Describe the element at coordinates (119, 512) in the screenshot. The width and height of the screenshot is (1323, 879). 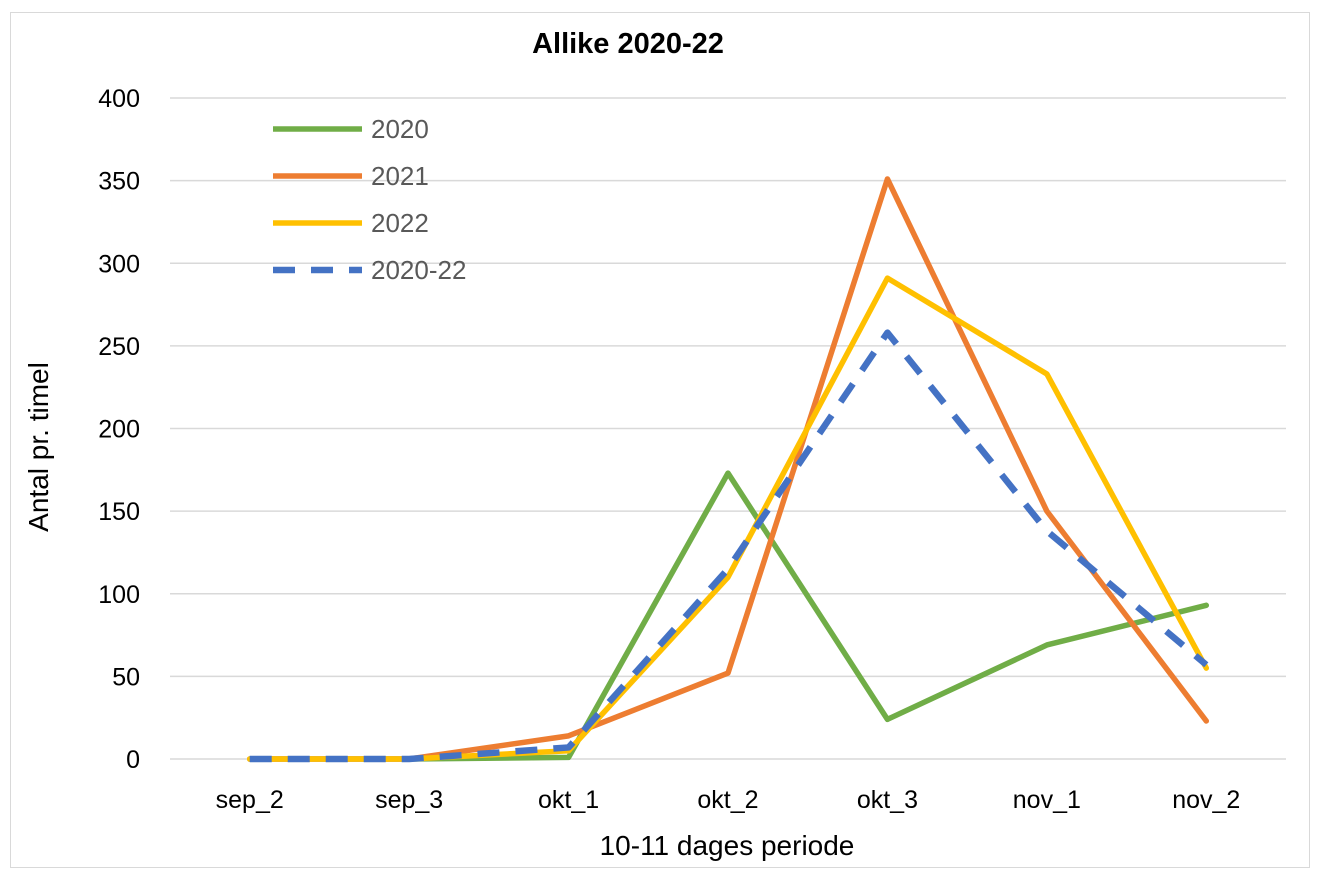
I see `y-tick-label: 150` at that location.